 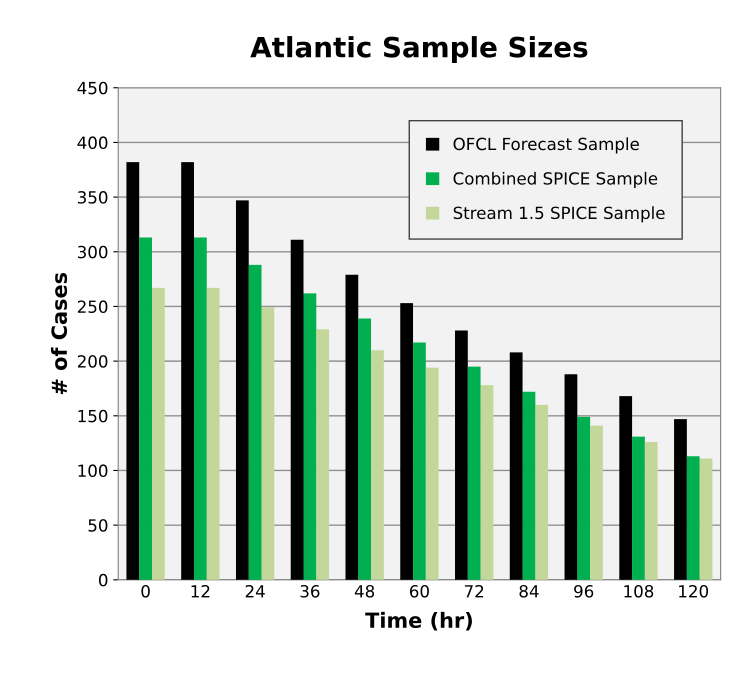 What do you see at coordinates (98, 525) in the screenshot?
I see `y-tick-label: 50` at bounding box center [98, 525].